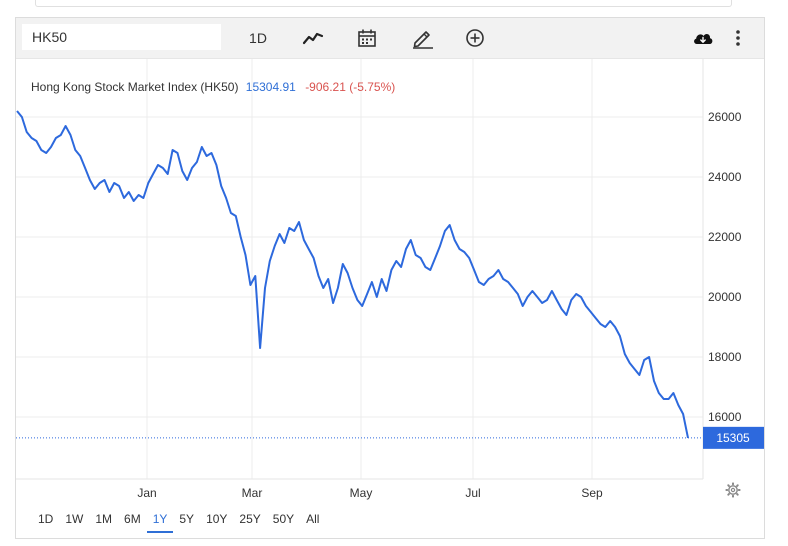 This screenshot has width=788, height=546. What do you see at coordinates (132, 519) in the screenshot?
I see `range-6m: 6M` at bounding box center [132, 519].